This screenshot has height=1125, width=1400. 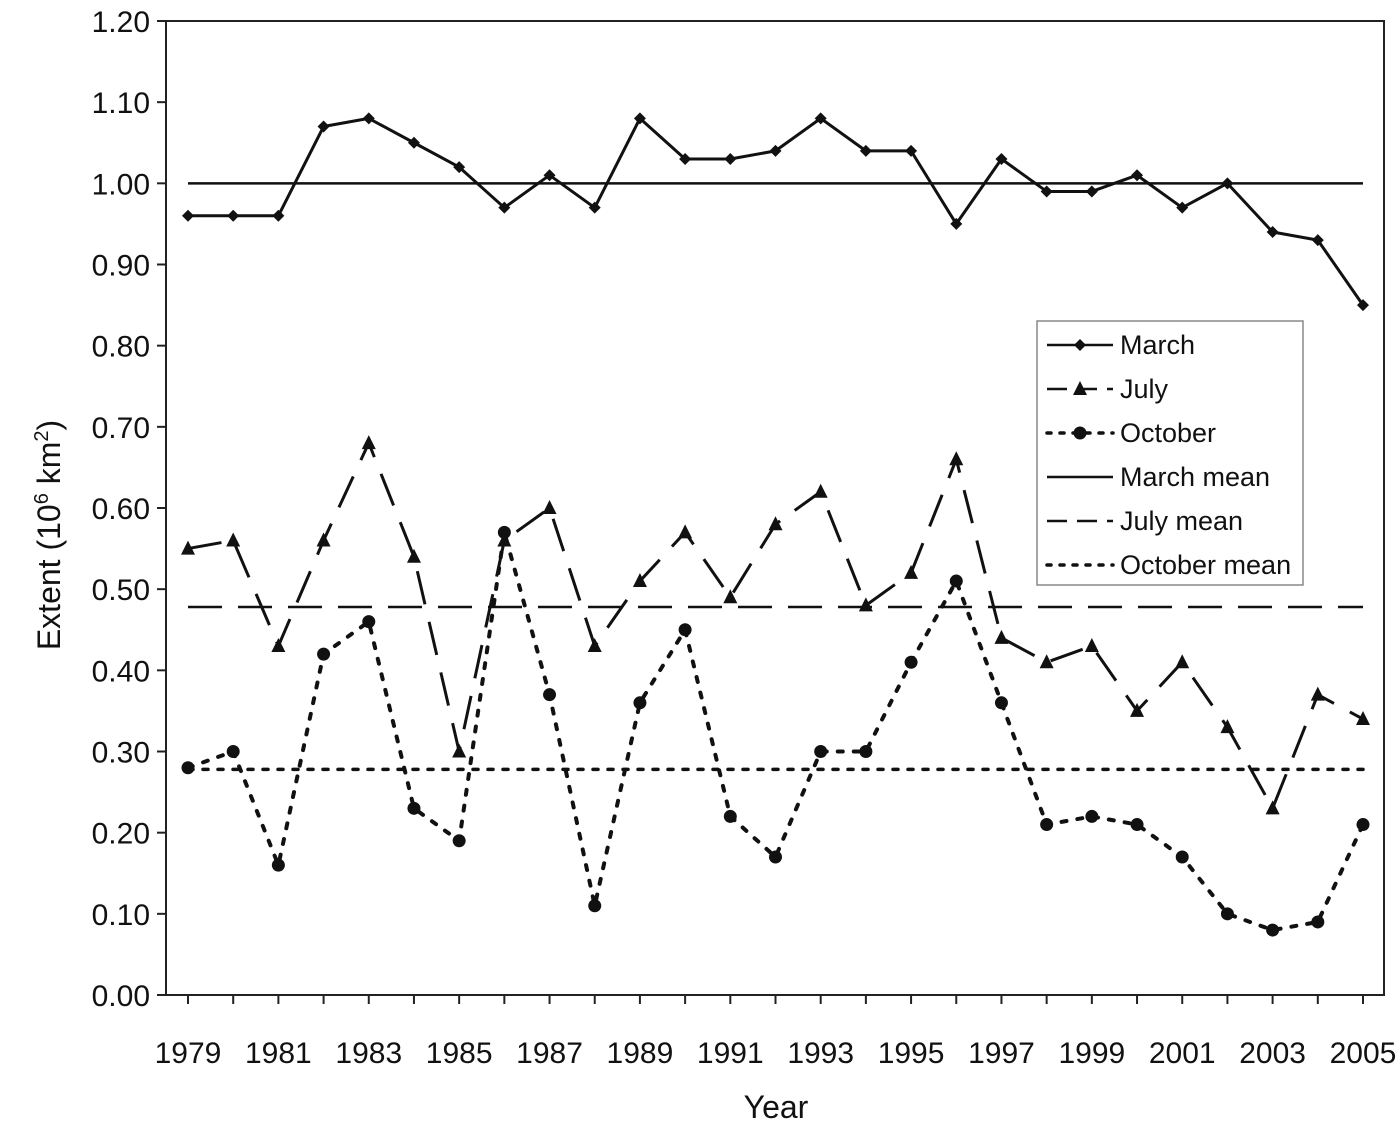 What do you see at coordinates (1144, 389) in the screenshot?
I see `legend-label-july: July` at bounding box center [1144, 389].